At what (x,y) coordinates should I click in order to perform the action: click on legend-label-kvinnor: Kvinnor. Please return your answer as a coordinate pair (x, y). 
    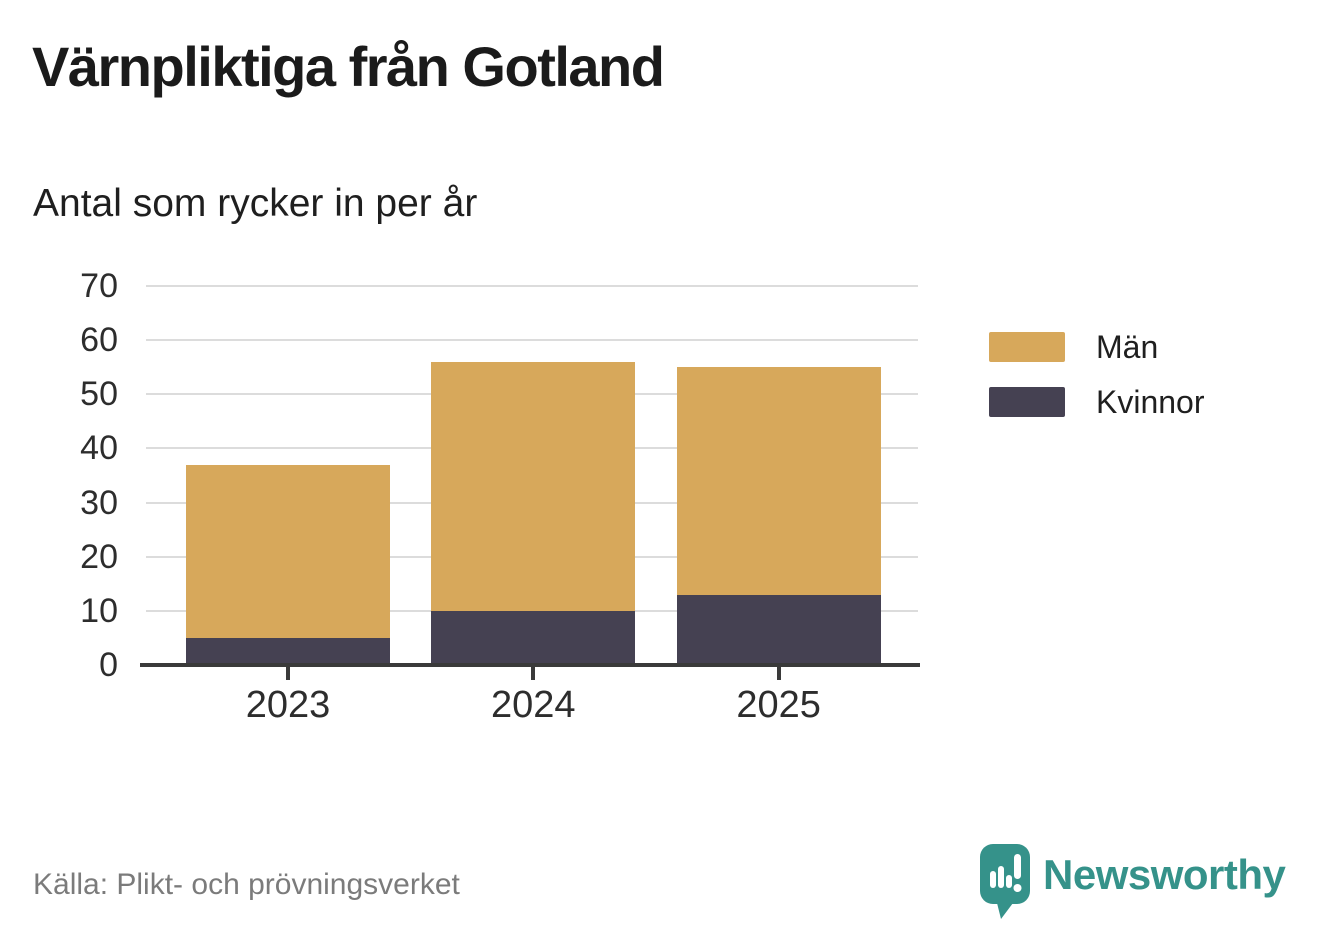
    Looking at the image, I should click on (1150, 401).